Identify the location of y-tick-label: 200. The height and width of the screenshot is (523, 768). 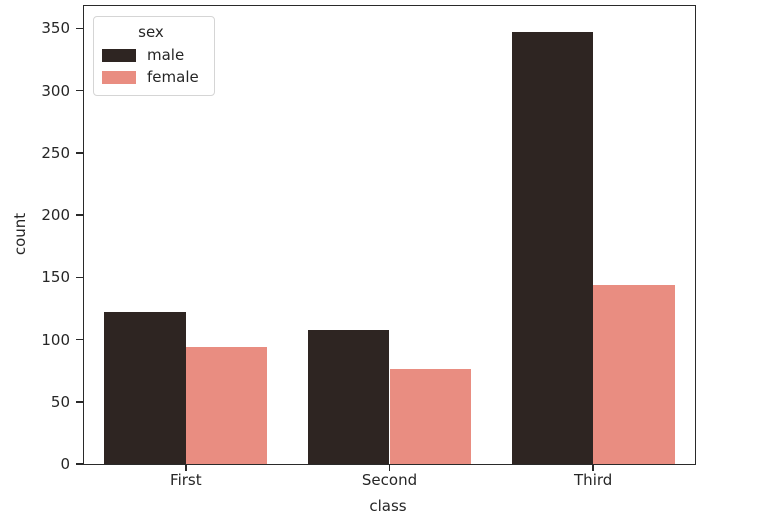
(55, 215).